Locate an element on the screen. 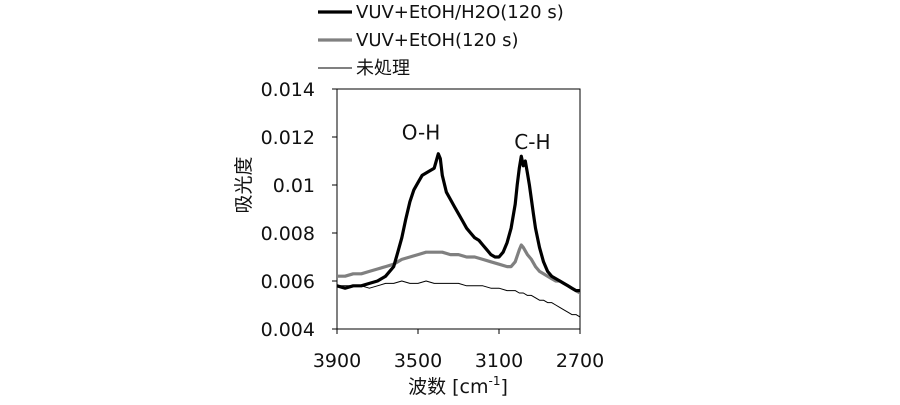 Image resolution: width=900 pixels, height=405 pixels. legend: VUV+EtOH/H2O(120 s) VUV+EtOH(120 s) 未処理 is located at coordinates (441, 40).